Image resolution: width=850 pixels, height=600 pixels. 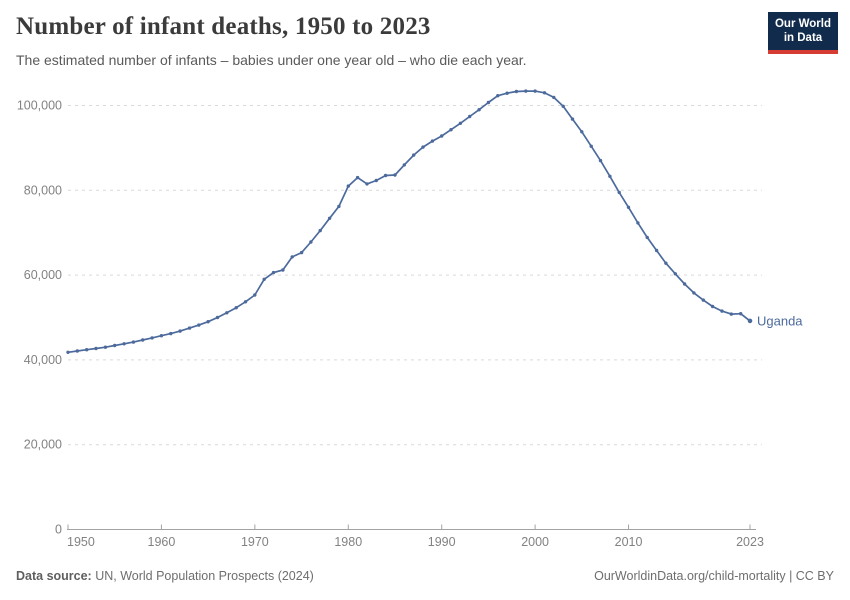 What do you see at coordinates (442, 542) in the screenshot?
I see `x-tick-label: 1990` at bounding box center [442, 542].